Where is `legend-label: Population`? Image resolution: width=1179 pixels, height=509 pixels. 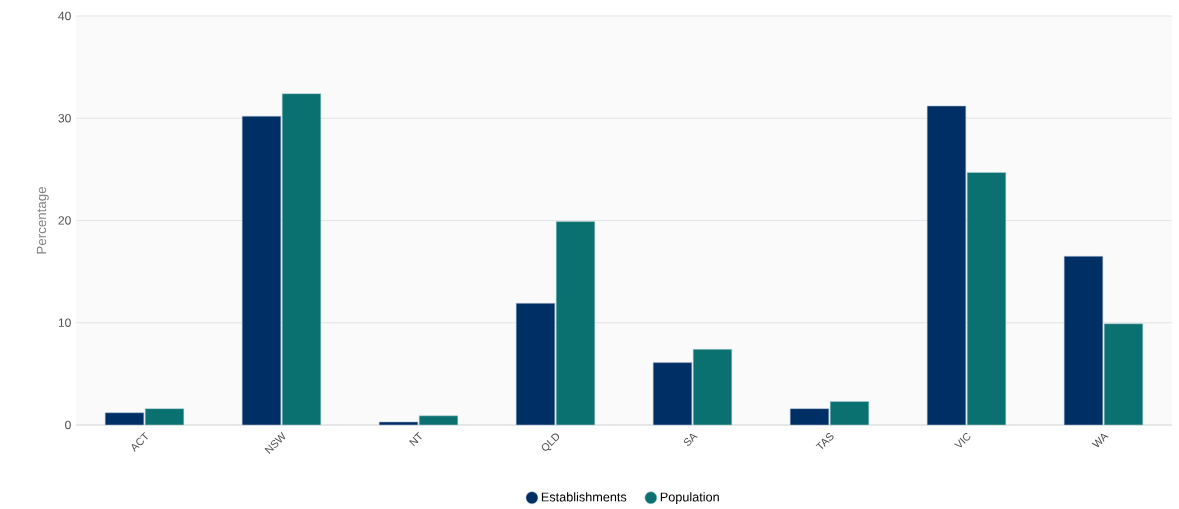
legend-label: Population is located at coordinates (689, 498).